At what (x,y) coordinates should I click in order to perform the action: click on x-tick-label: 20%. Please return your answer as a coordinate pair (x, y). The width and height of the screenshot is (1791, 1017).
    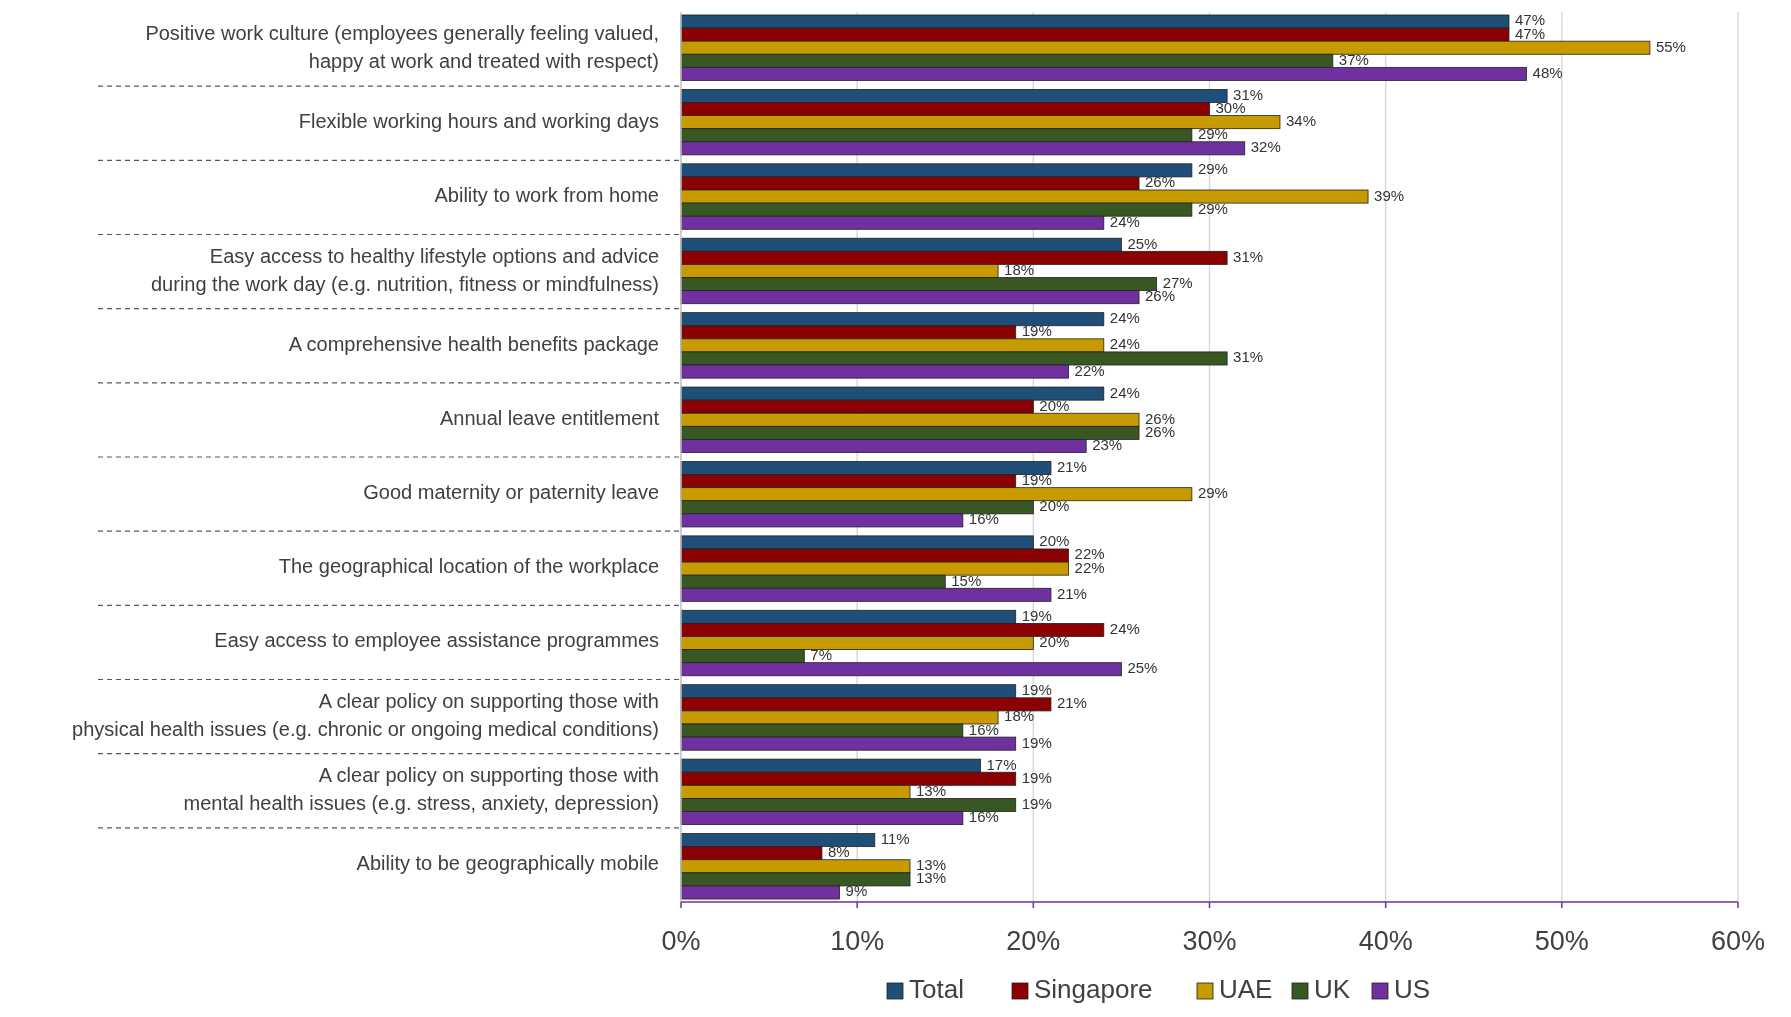
    Looking at the image, I should click on (1033, 941).